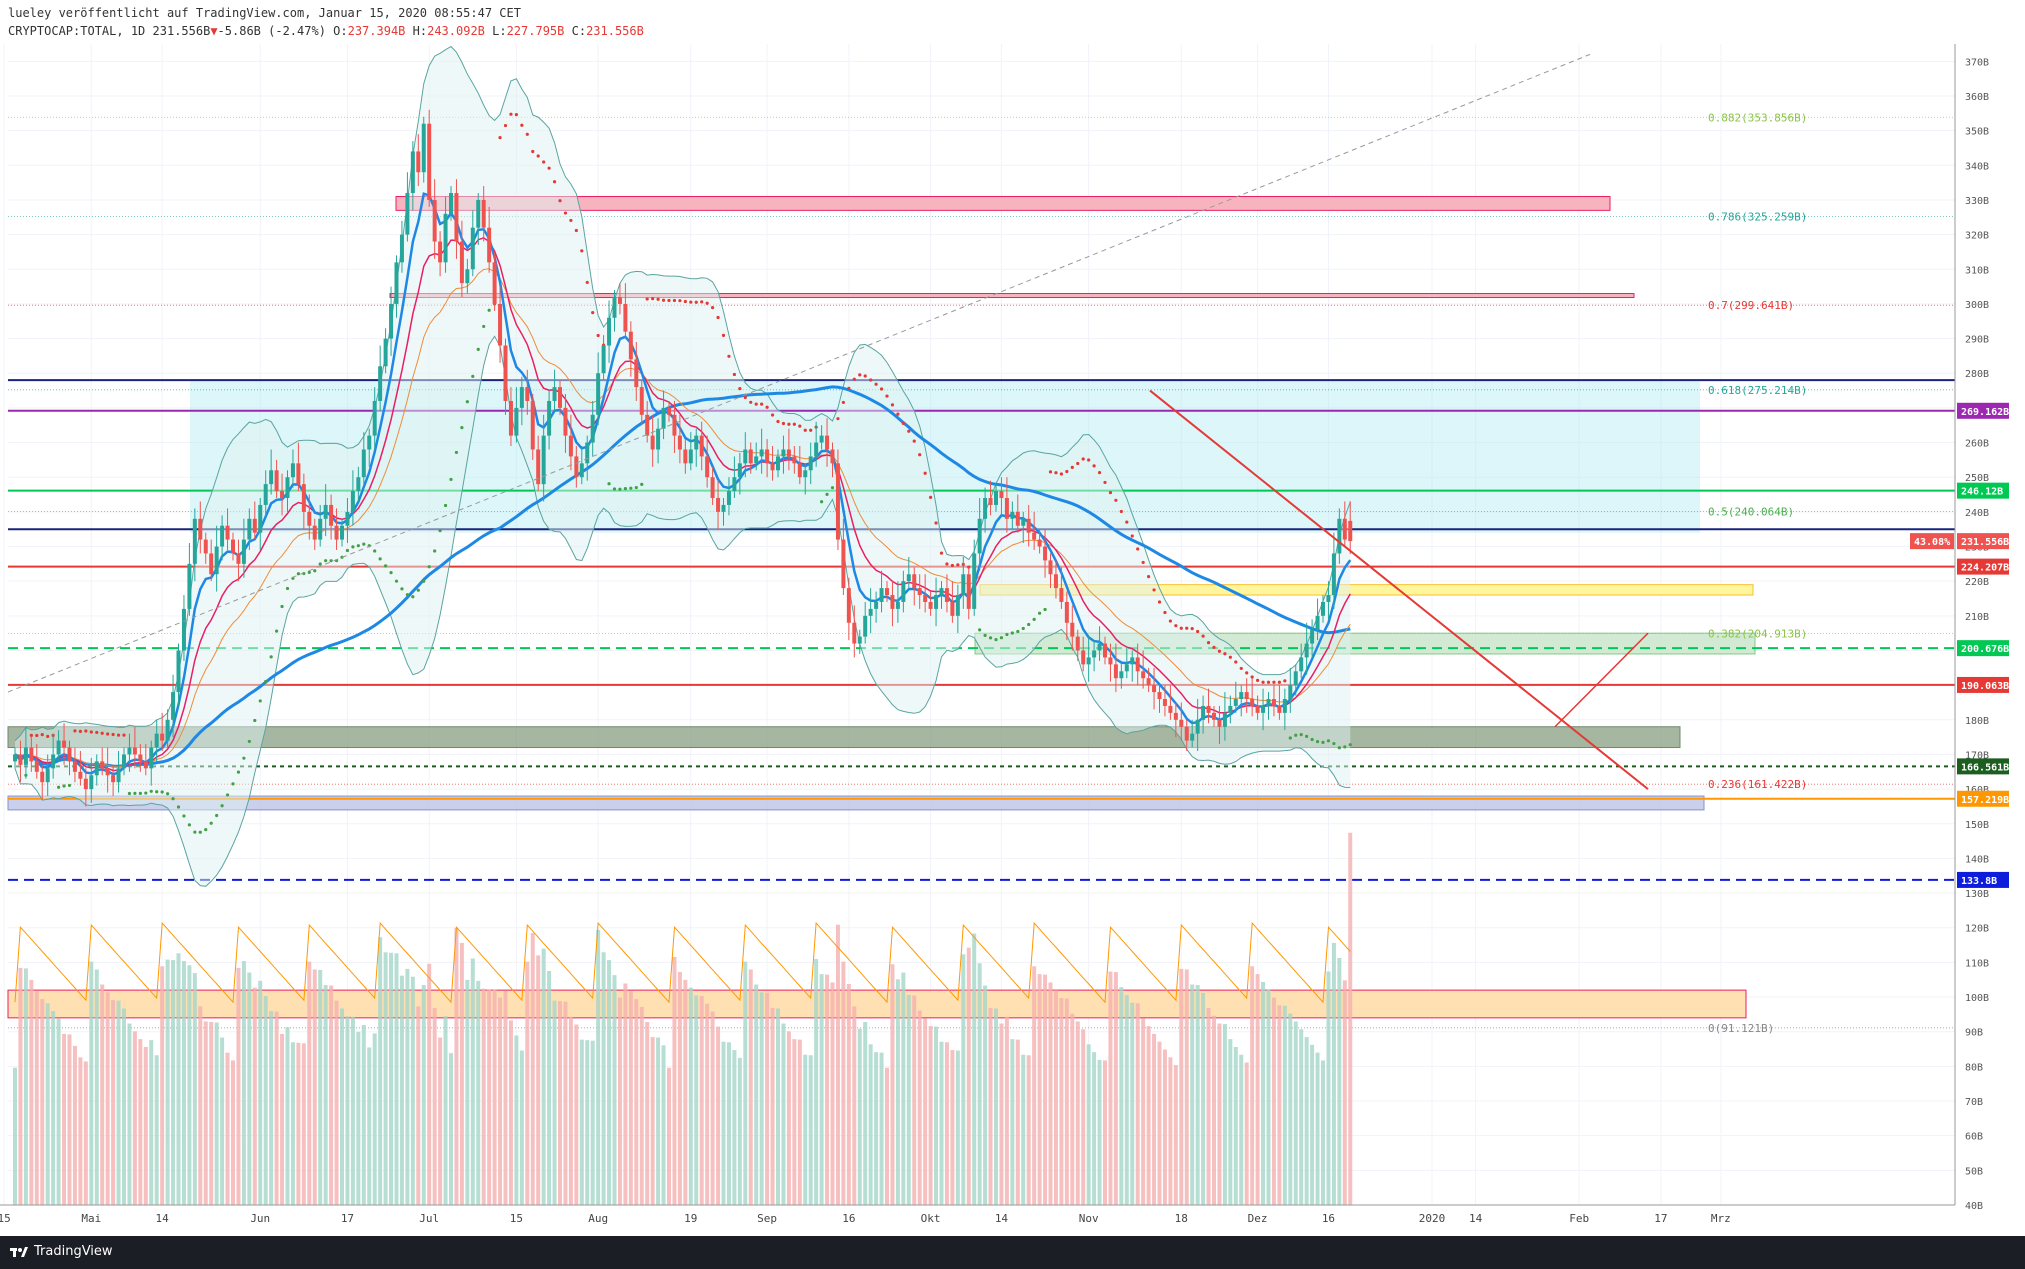 The image size is (2025, 1269). I want to click on pct-label-bg, so click(1932, 541).